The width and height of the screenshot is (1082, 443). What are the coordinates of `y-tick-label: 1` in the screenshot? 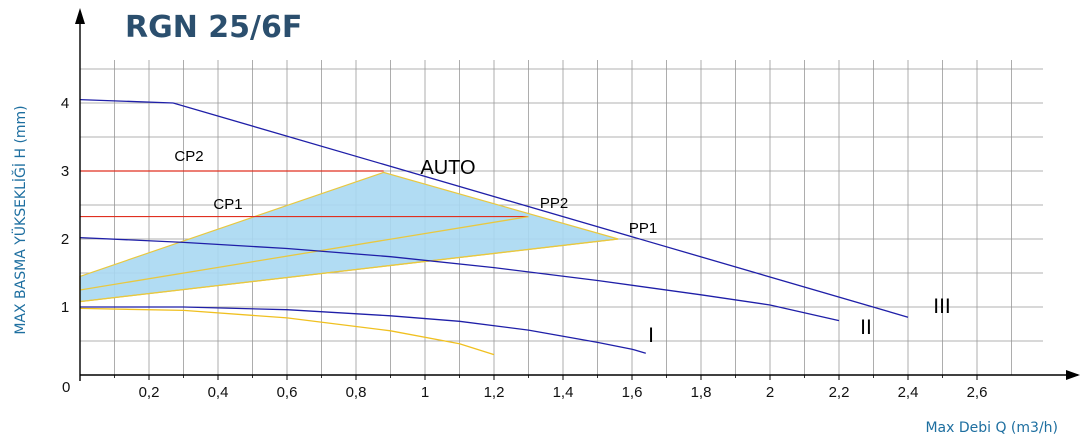 It's located at (65, 307).